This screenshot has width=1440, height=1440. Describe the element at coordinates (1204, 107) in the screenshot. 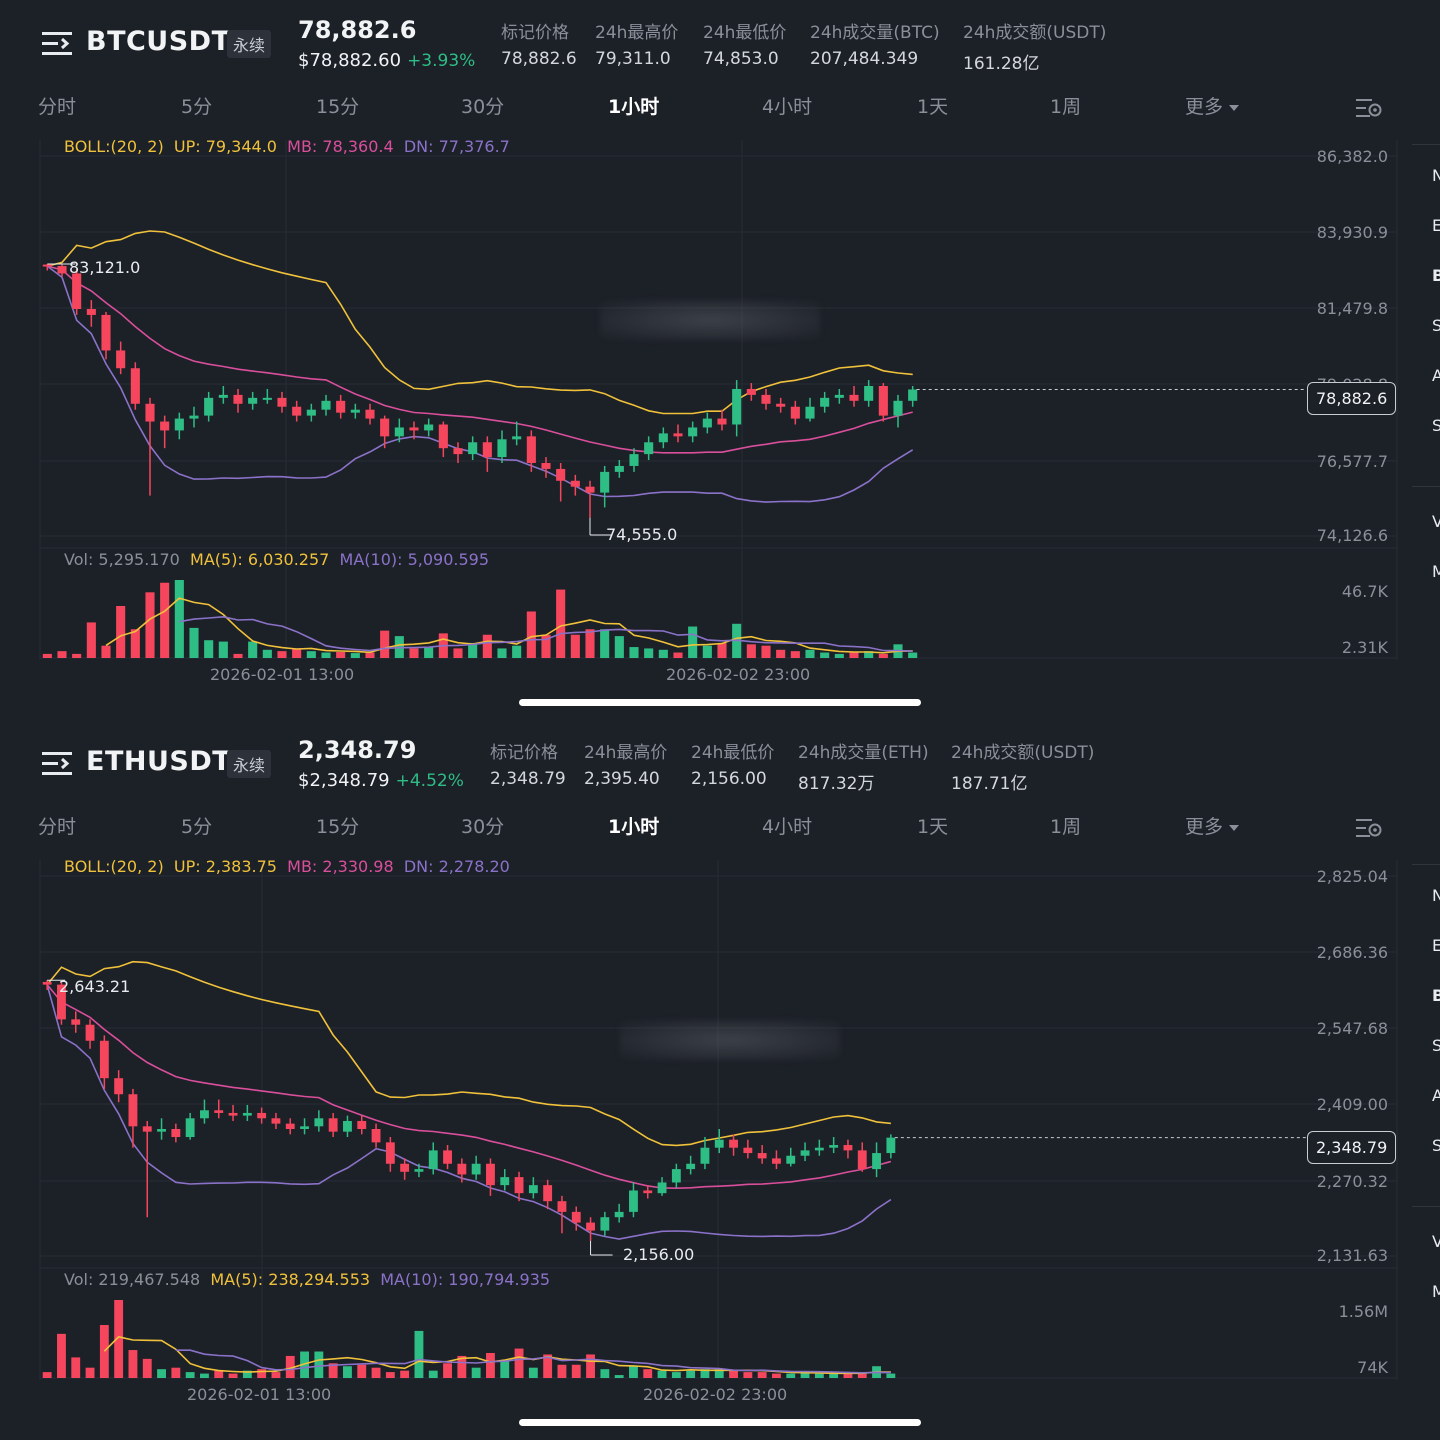

I see `tab-more-label: 更多` at that location.